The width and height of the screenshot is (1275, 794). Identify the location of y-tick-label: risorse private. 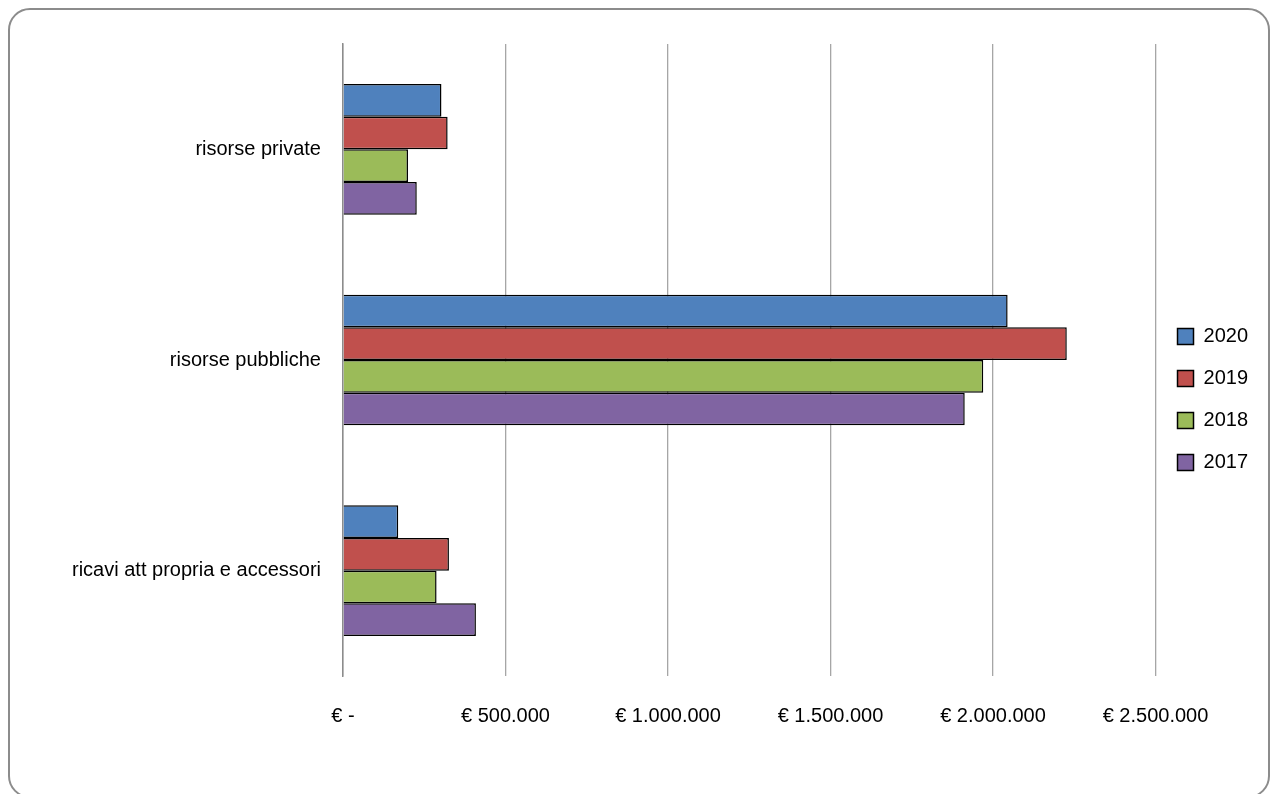
(258, 147).